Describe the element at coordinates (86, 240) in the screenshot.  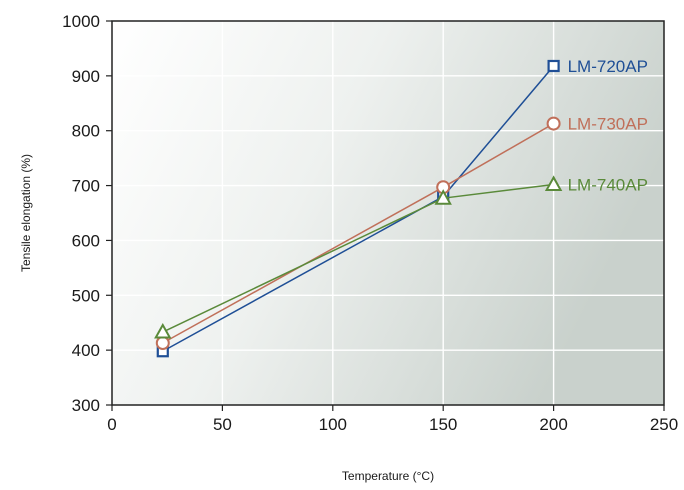
I see `y-tick-label: 600` at that location.